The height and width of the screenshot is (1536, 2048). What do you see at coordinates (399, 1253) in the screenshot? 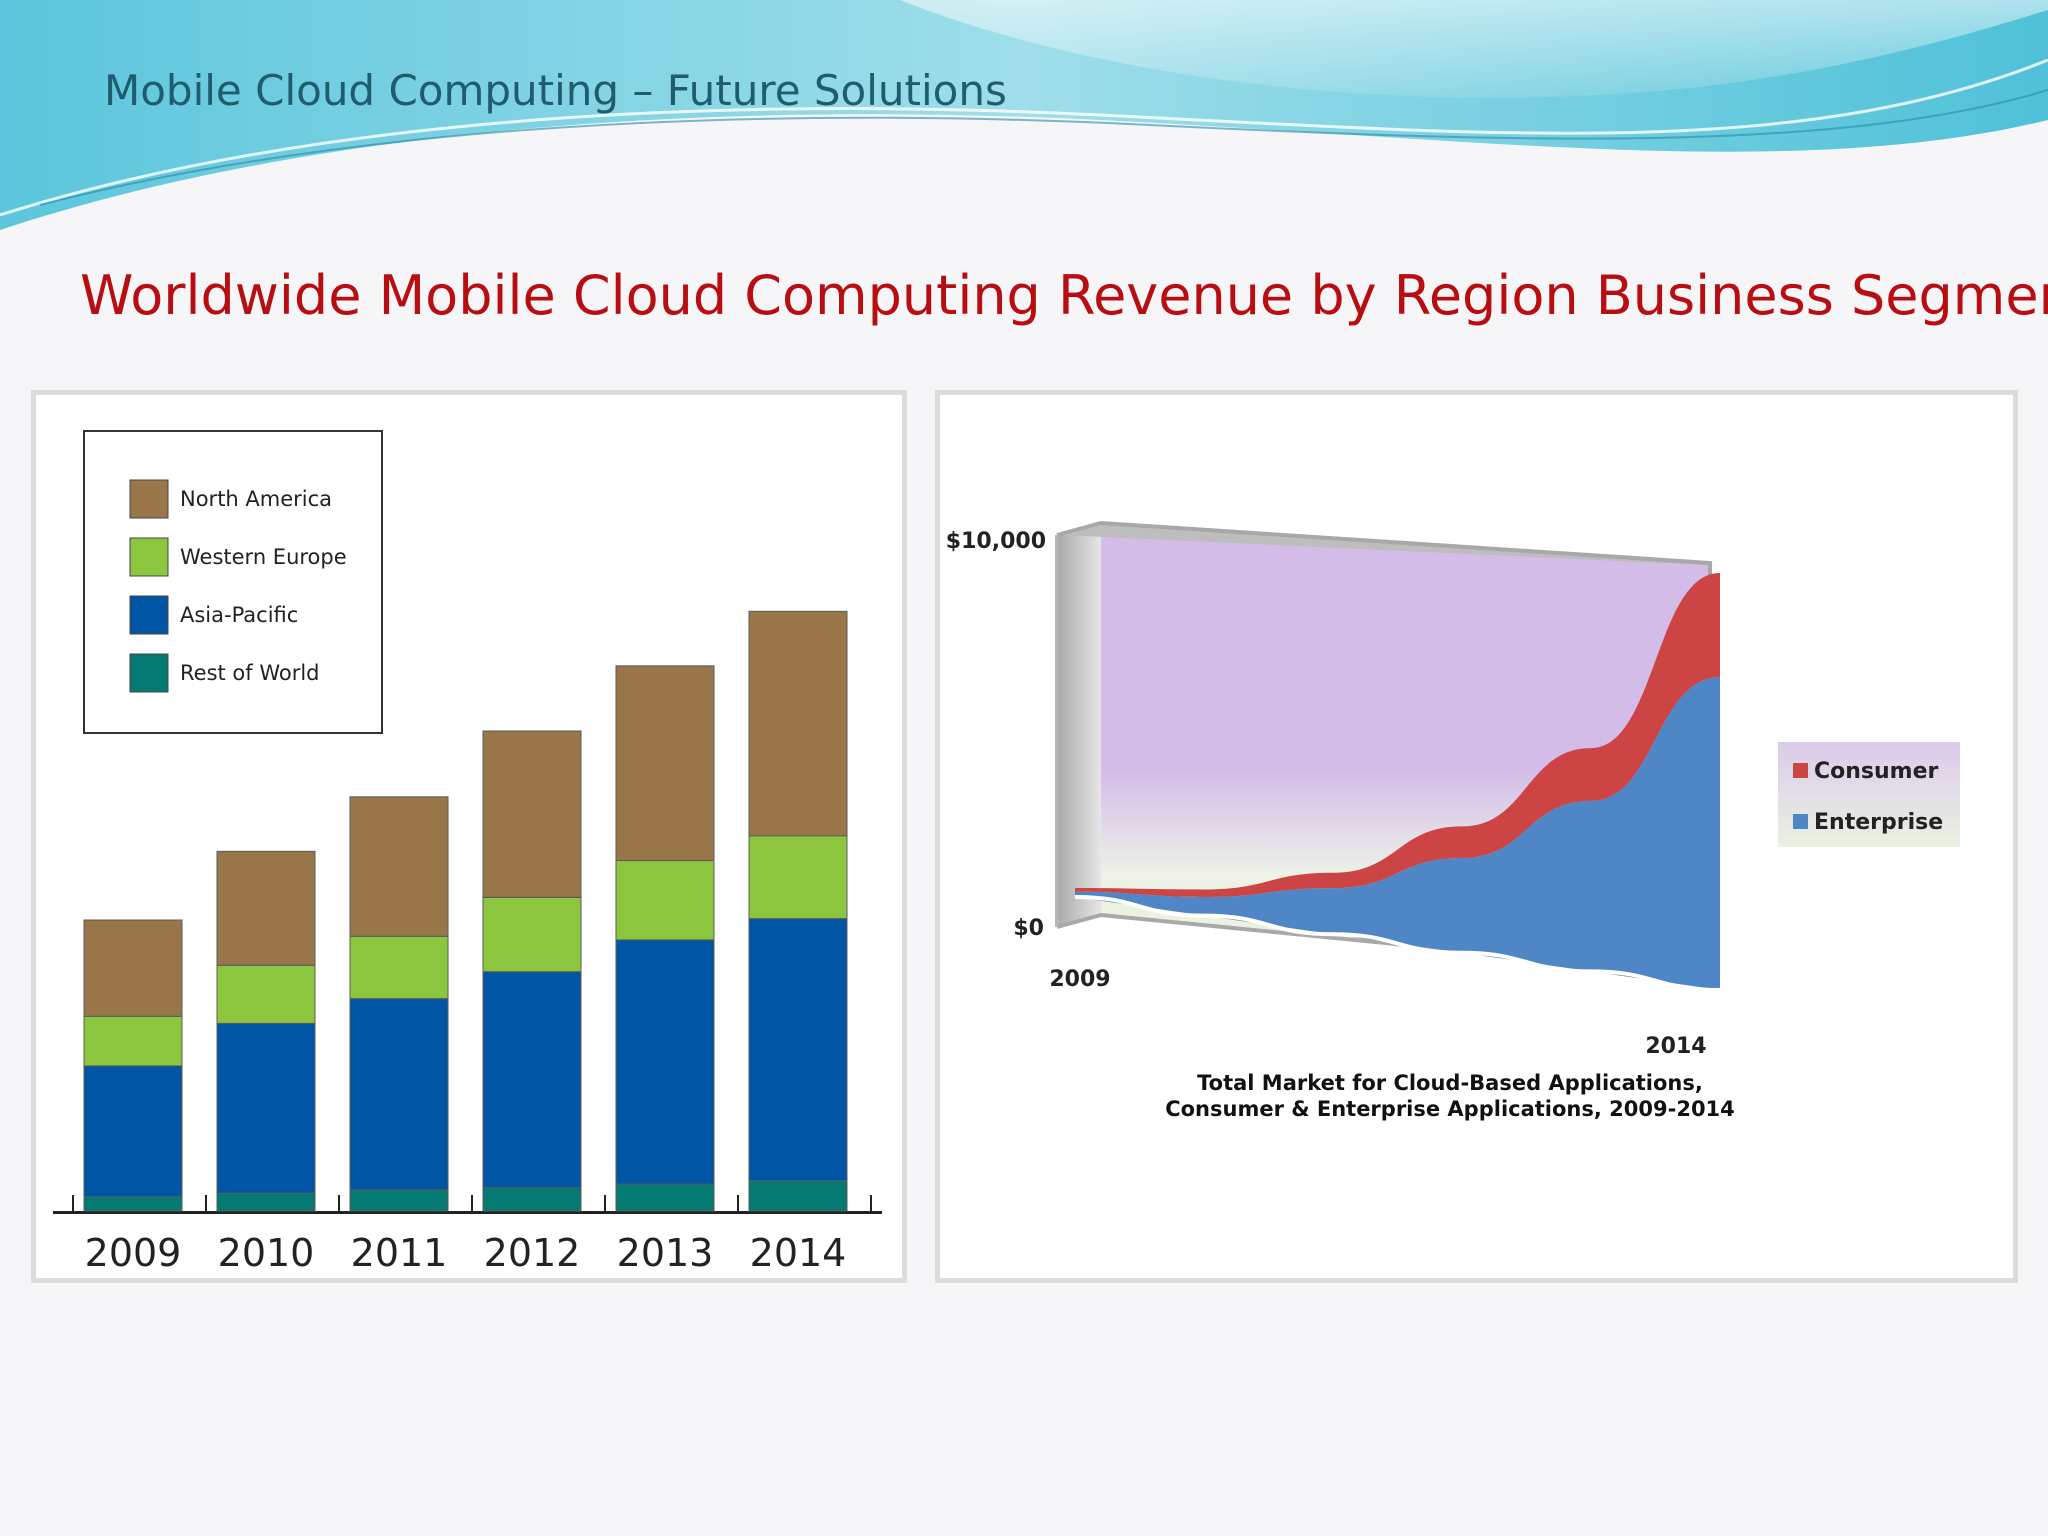
I see `x-tick-label: 2011` at bounding box center [399, 1253].